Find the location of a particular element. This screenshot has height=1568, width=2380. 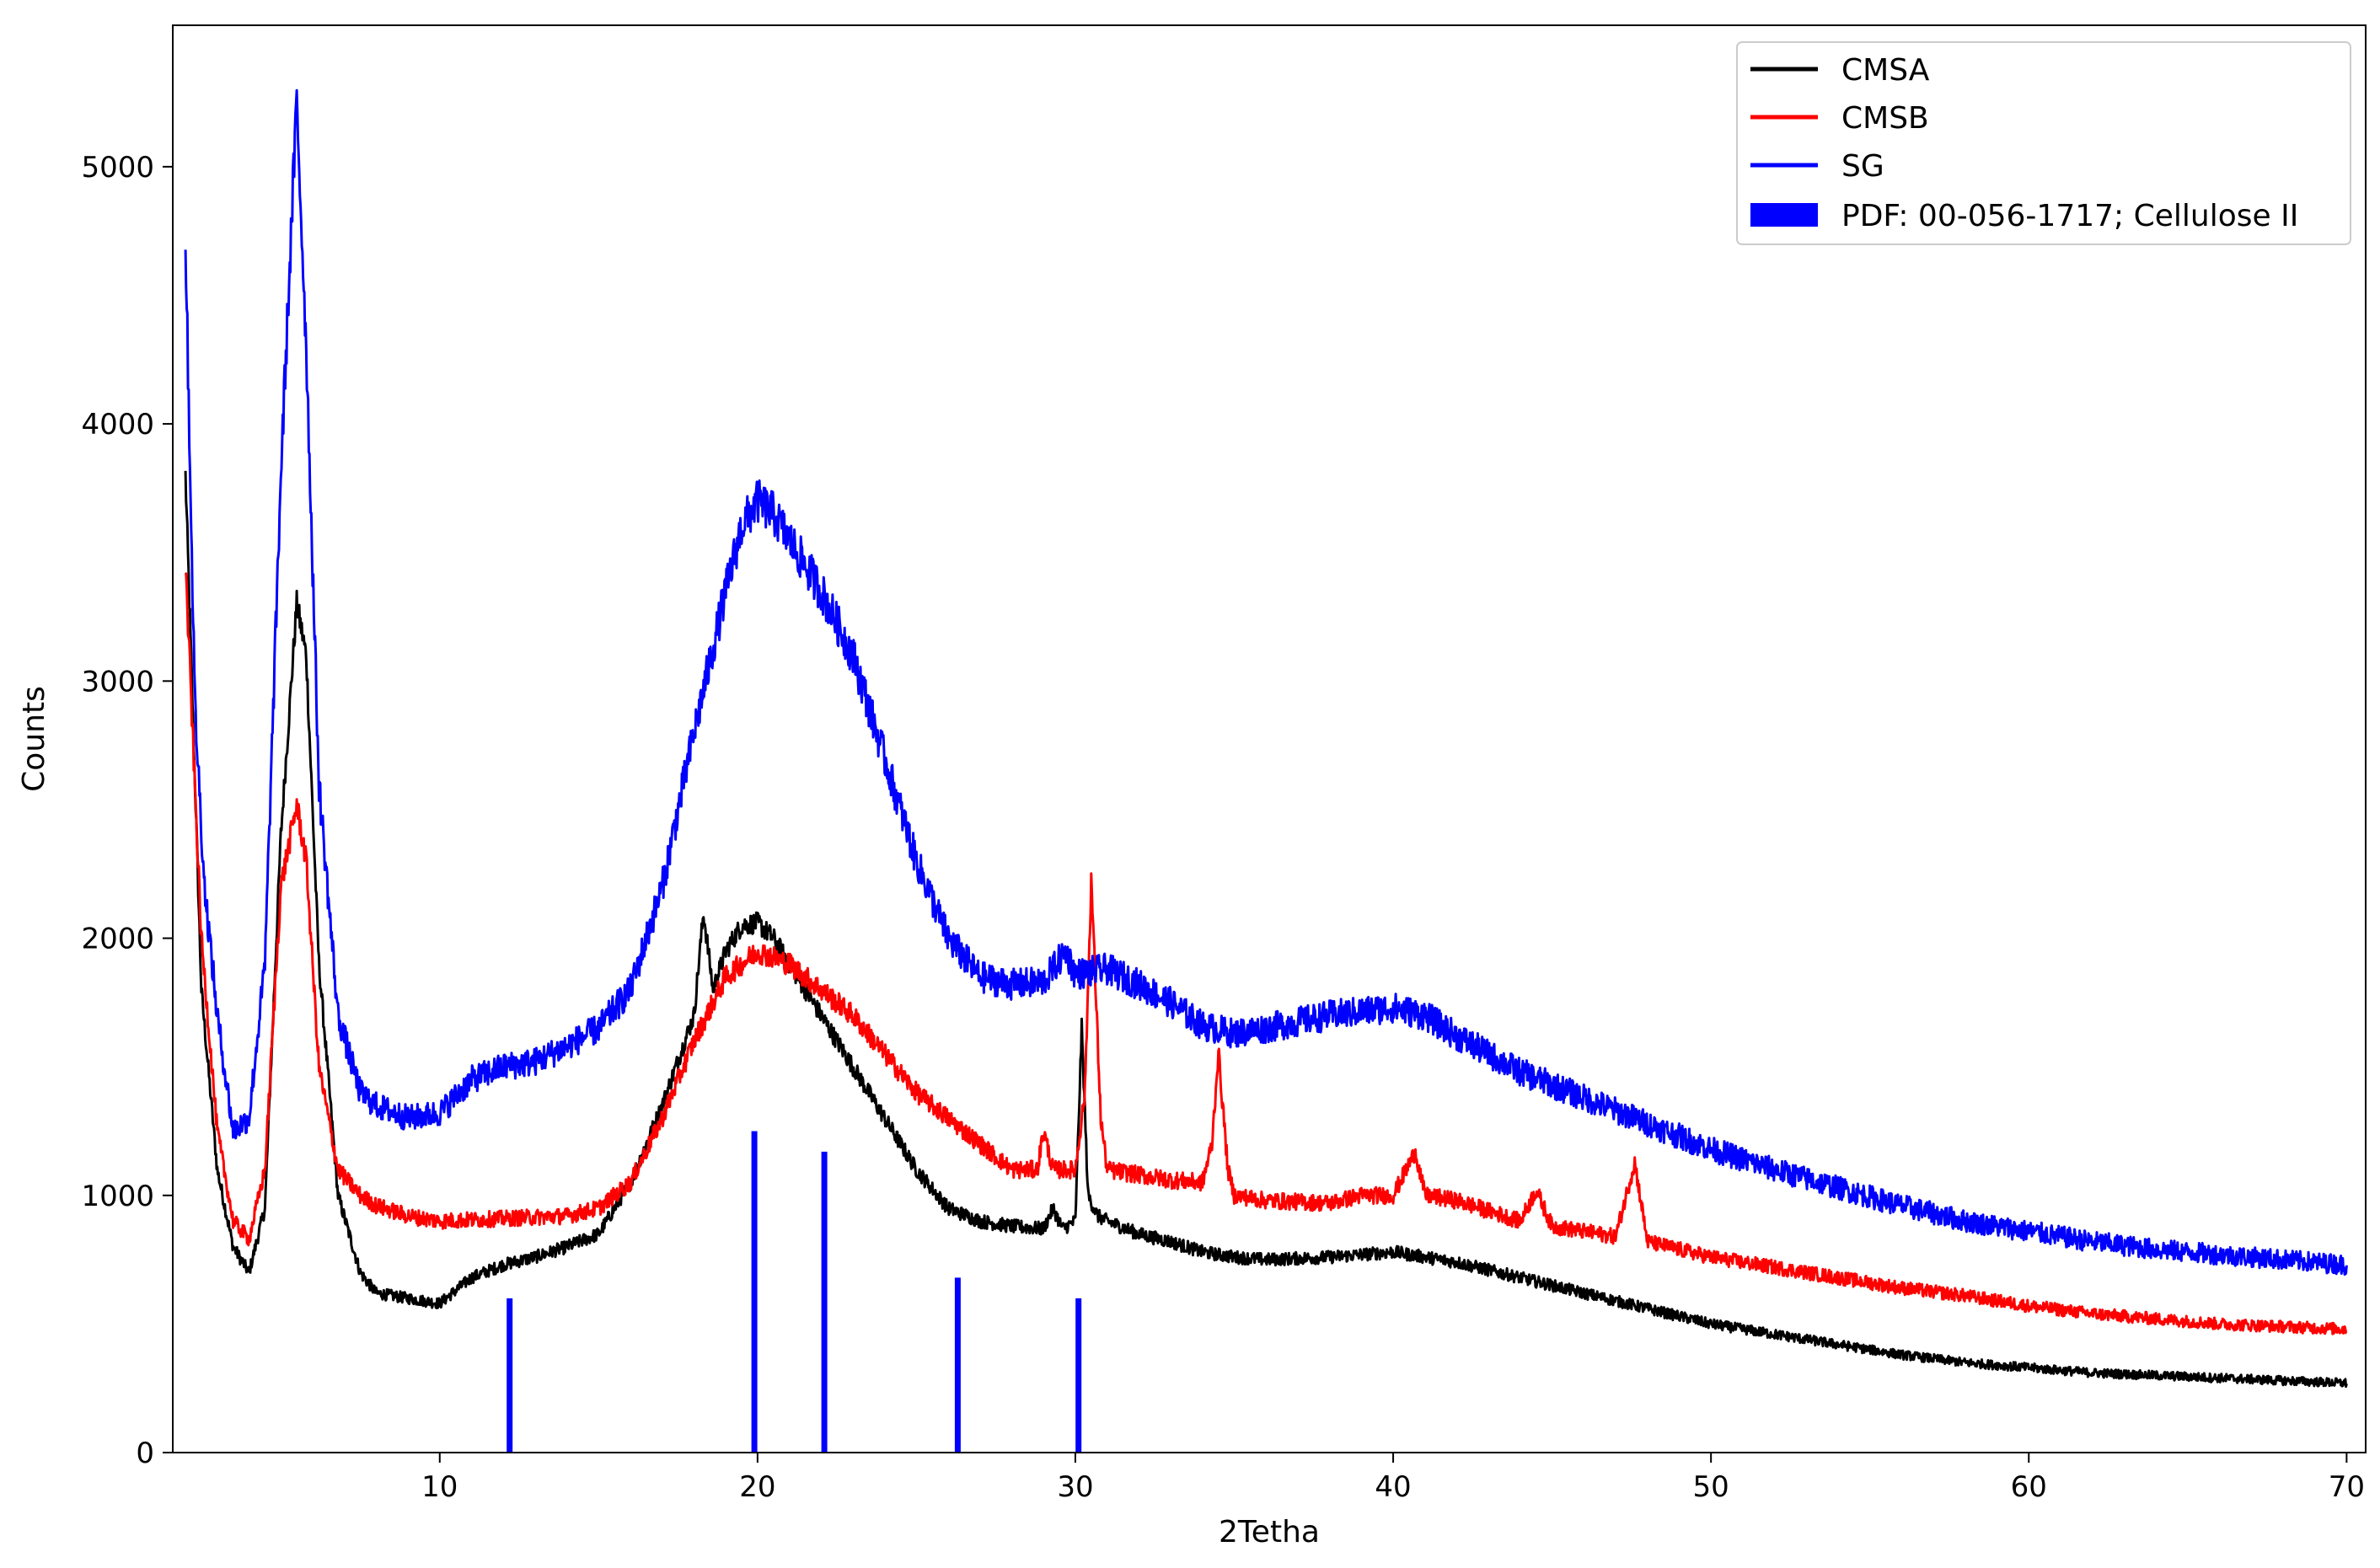

y-axis-label: Counts is located at coordinates (34, 739).